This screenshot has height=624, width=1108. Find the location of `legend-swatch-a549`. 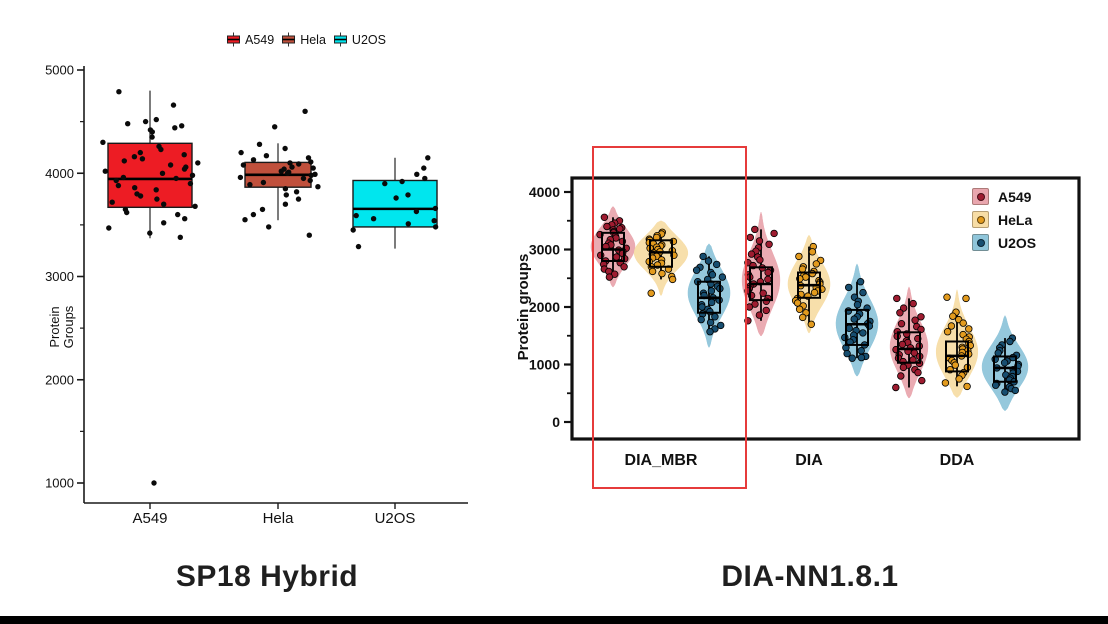

legend-swatch-a549 is located at coordinates (980, 196).